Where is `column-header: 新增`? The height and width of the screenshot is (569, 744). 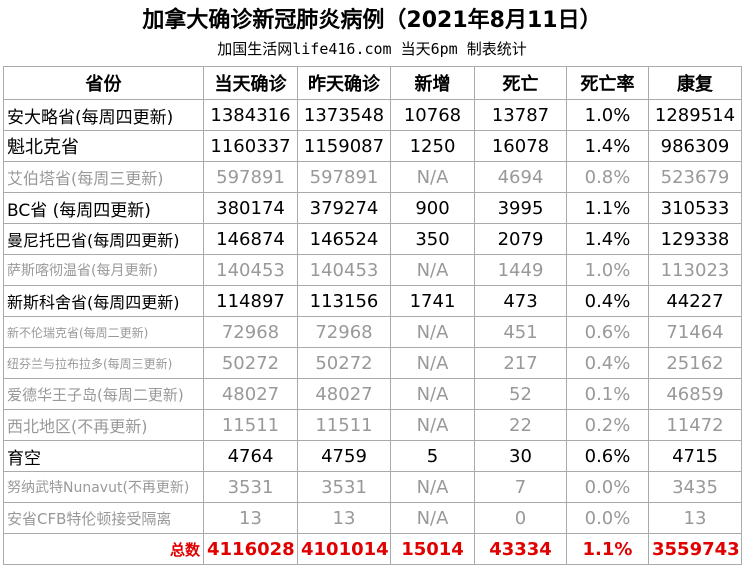
column-header: 新增 is located at coordinates (432, 83).